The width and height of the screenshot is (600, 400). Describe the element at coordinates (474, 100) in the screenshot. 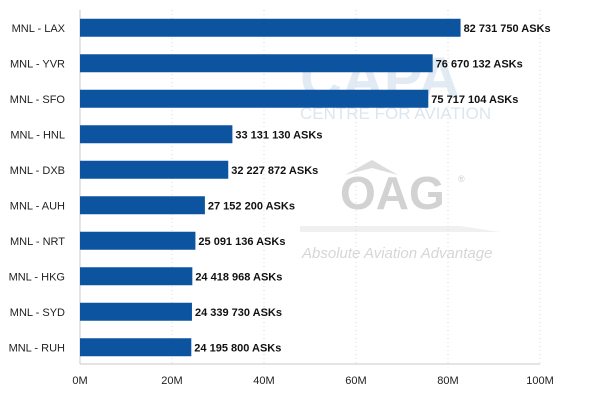

I see `data-label: 75 717 104 ASKs` at that location.